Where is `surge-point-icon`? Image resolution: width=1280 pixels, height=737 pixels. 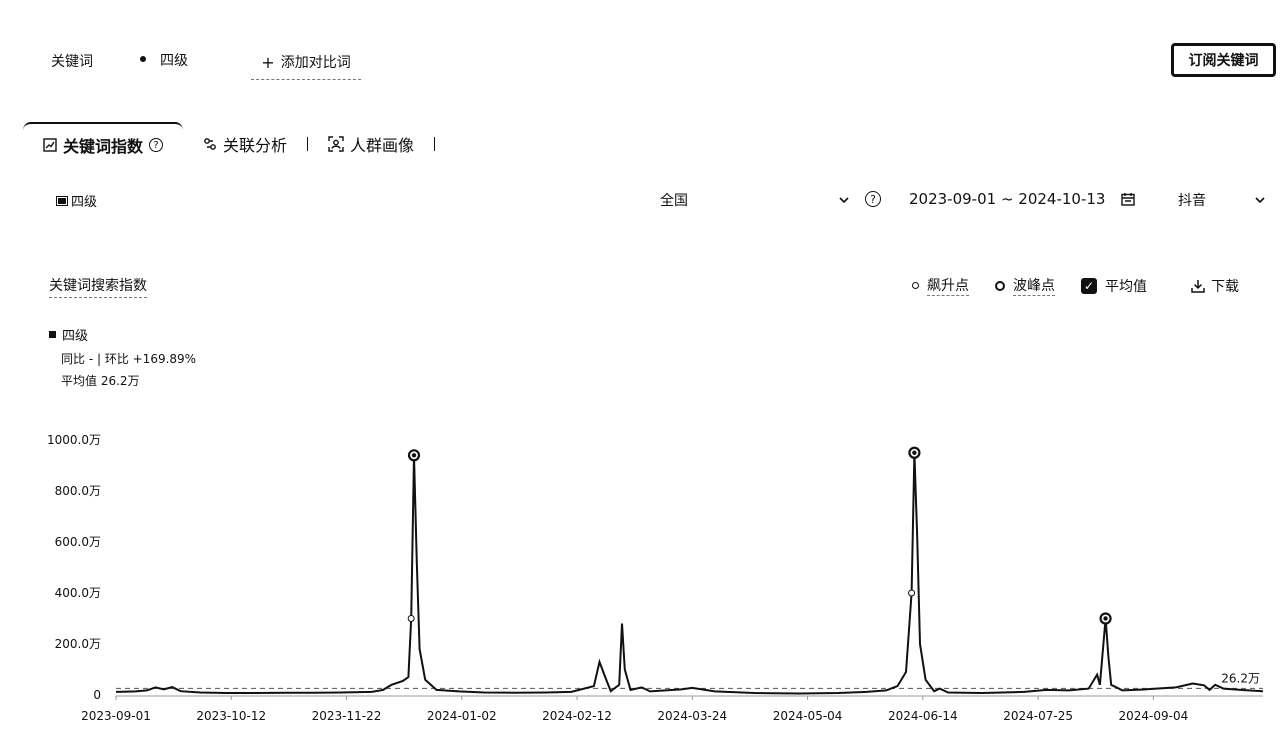 surge-point-icon is located at coordinates (915, 285).